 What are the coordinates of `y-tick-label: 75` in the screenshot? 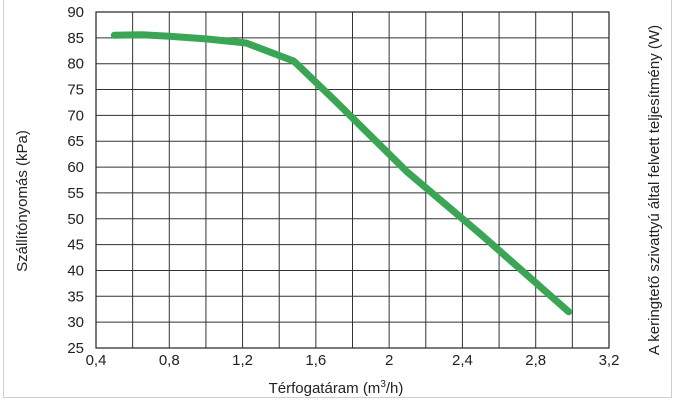 It's located at (75, 90).